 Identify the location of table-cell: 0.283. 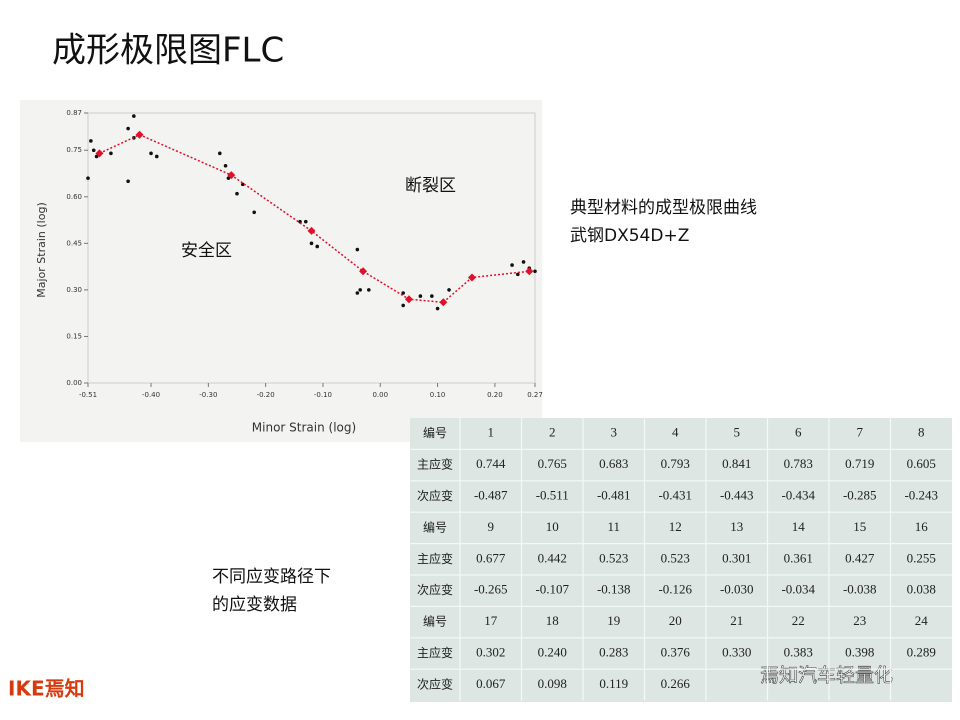
(613, 651).